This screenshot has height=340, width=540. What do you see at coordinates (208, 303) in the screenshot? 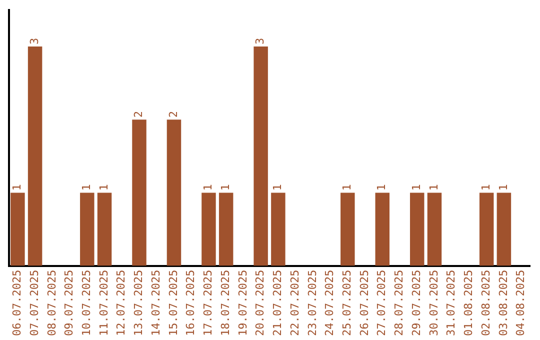
I see `x-tick-label: 17.07.2025` at bounding box center [208, 303].